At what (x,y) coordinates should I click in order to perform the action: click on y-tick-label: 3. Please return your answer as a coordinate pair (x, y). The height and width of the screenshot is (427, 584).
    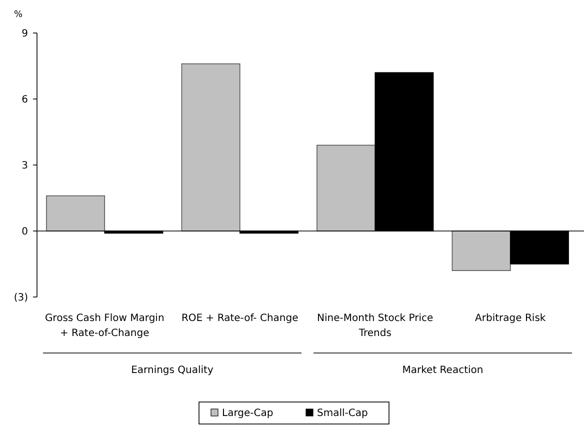
    Looking at the image, I should click on (25, 166).